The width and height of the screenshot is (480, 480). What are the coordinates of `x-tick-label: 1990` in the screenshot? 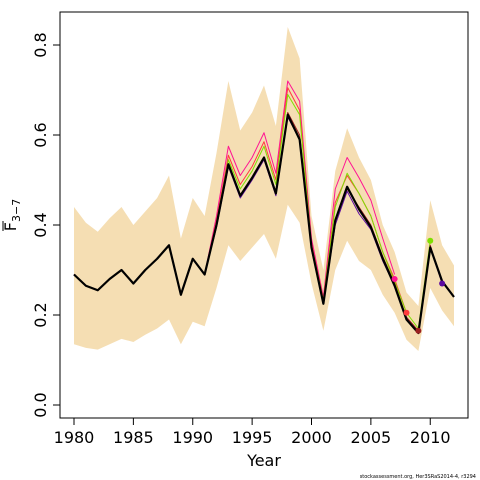 It's located at (192, 437).